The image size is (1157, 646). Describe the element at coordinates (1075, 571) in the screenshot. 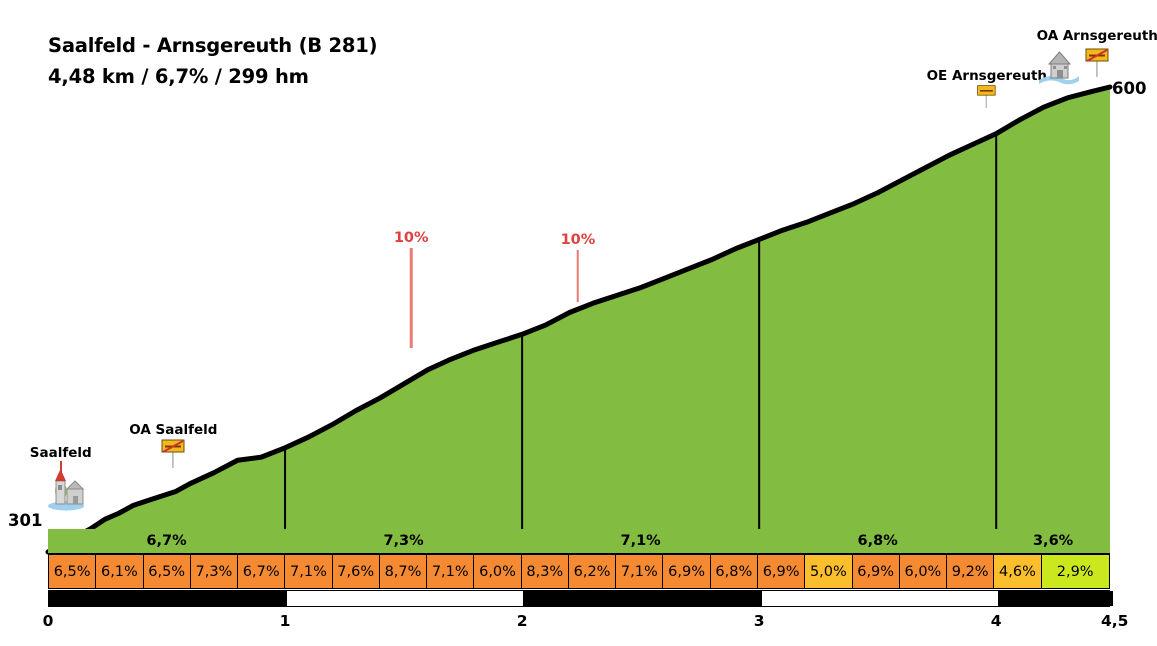

I see `gradient-segment: 2,9%` at that location.